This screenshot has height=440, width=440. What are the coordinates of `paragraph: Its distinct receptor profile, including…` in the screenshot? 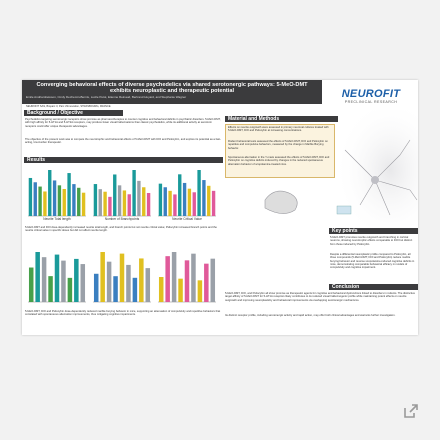 It's located at (310, 315).